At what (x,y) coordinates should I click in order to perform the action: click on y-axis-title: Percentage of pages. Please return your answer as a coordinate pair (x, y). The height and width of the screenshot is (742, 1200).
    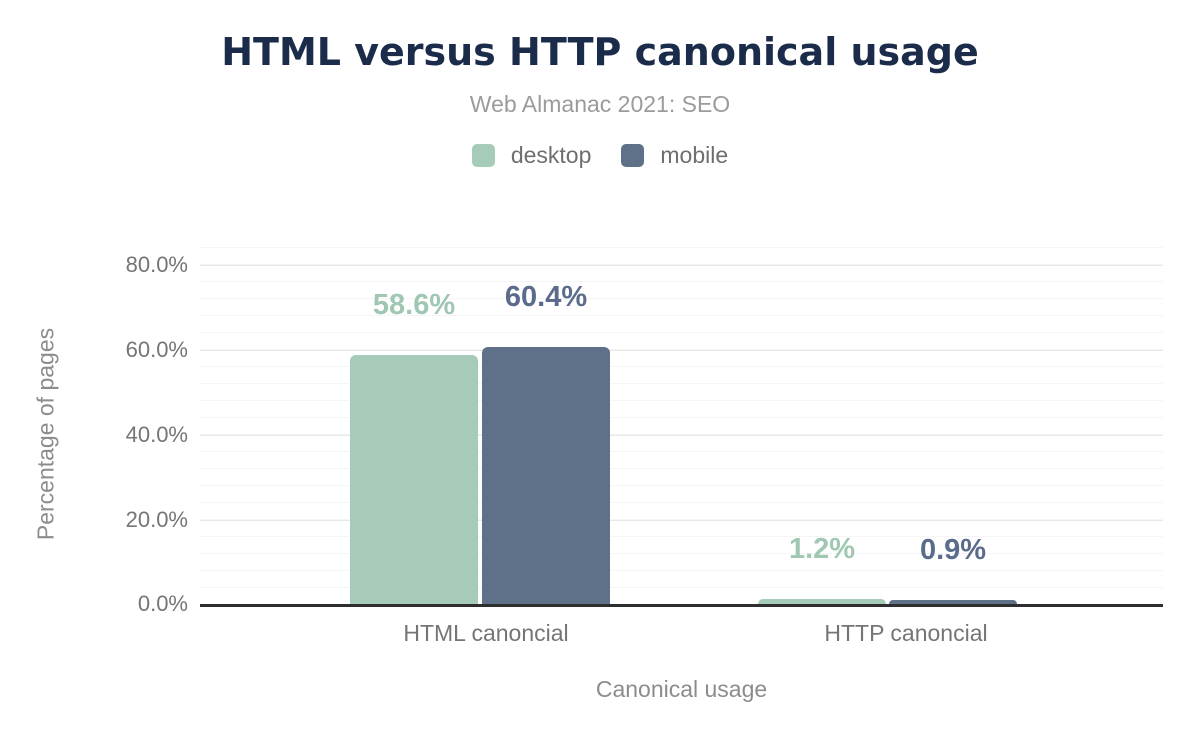
    Looking at the image, I should click on (45, 434).